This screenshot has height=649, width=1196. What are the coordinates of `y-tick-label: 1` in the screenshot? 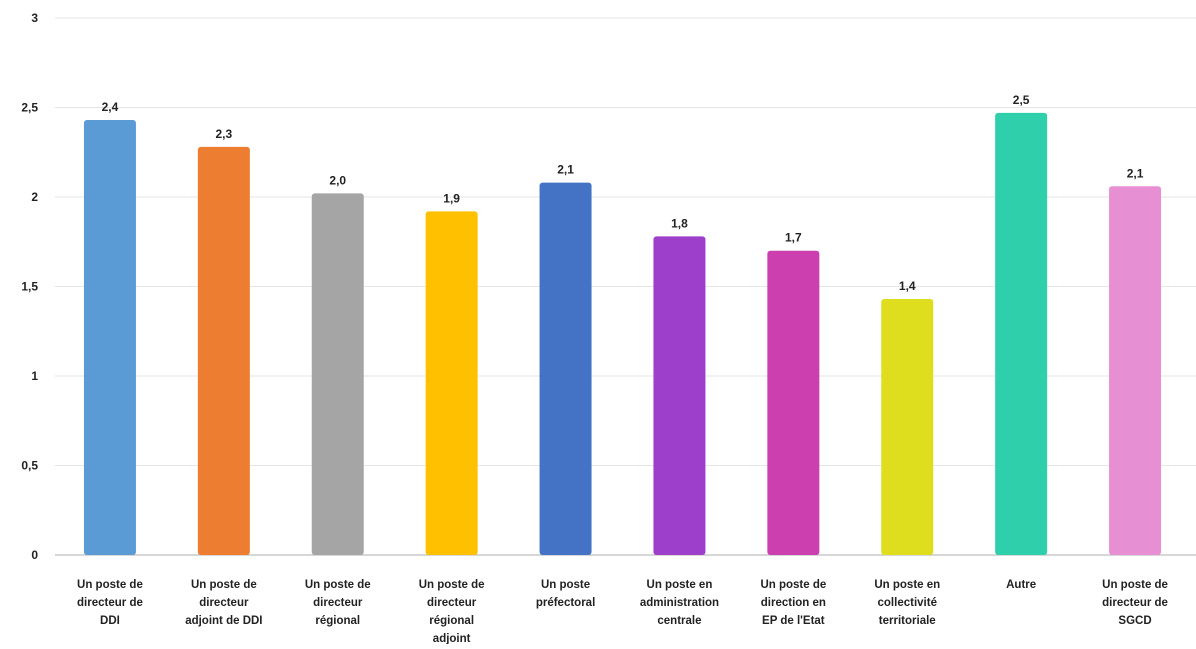 It's located at (34, 376).